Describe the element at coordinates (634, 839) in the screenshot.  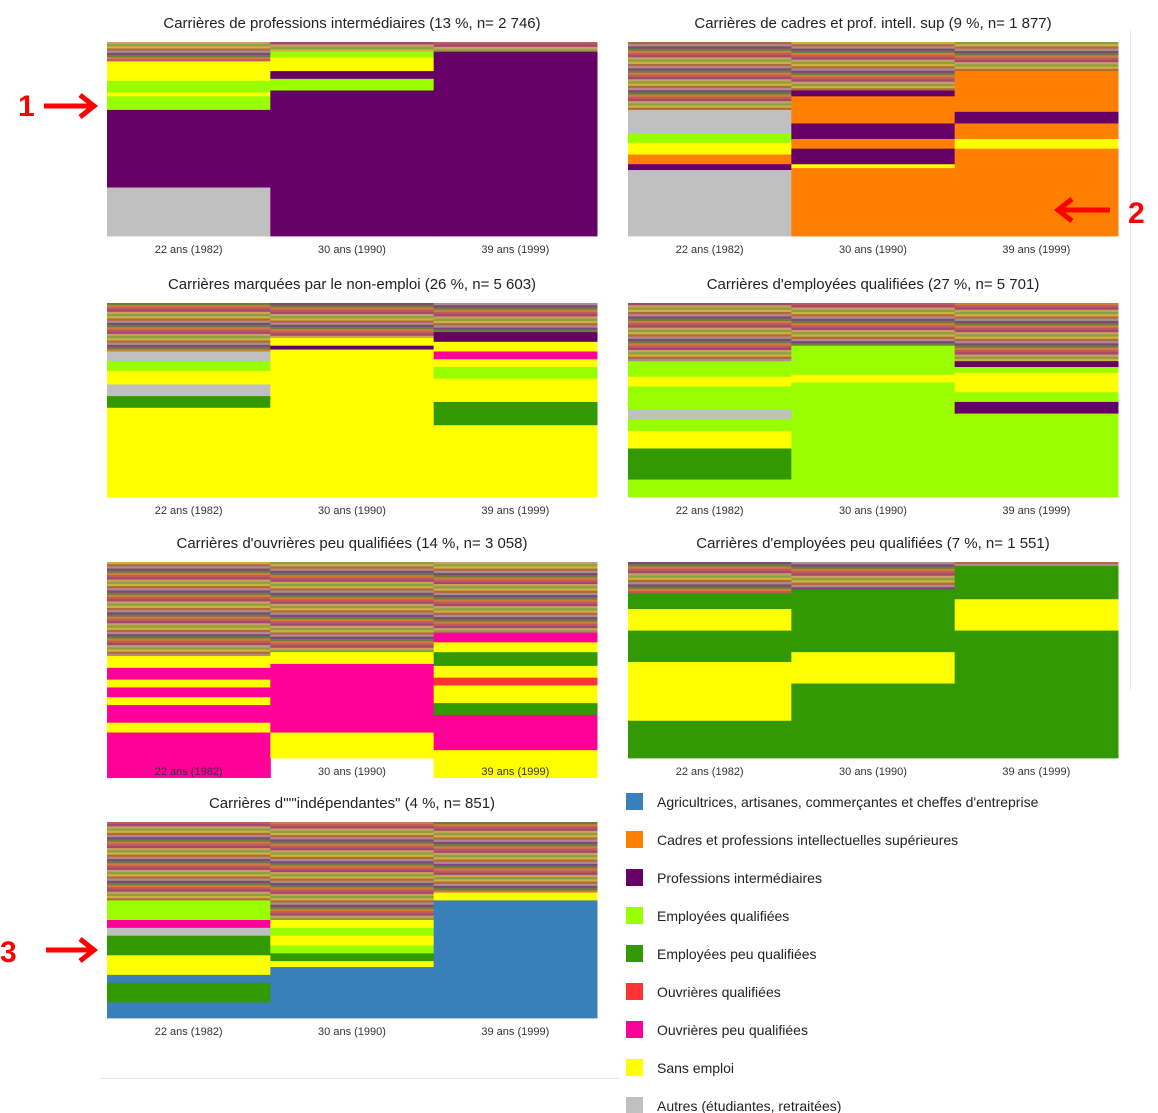
I see `legend-swatch-c` at that location.